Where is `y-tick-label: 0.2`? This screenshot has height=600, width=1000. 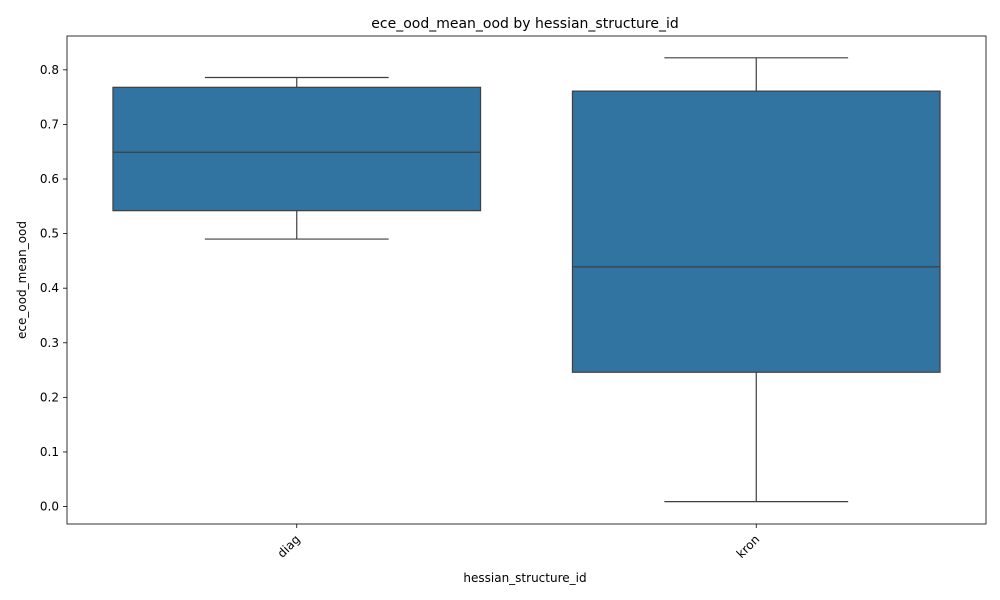 y-tick-label: 0.2 is located at coordinates (49, 397).